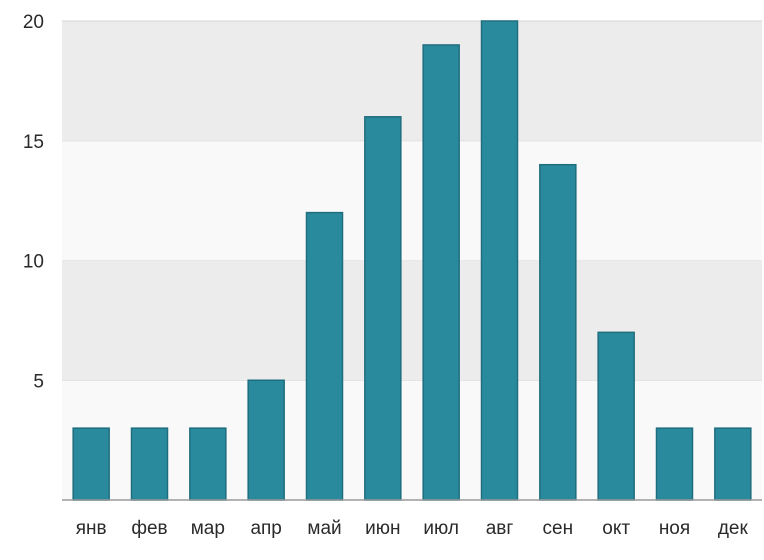 This screenshot has height=560, width=764. What do you see at coordinates (266, 440) in the screenshot?
I see `bar-апр` at bounding box center [266, 440].